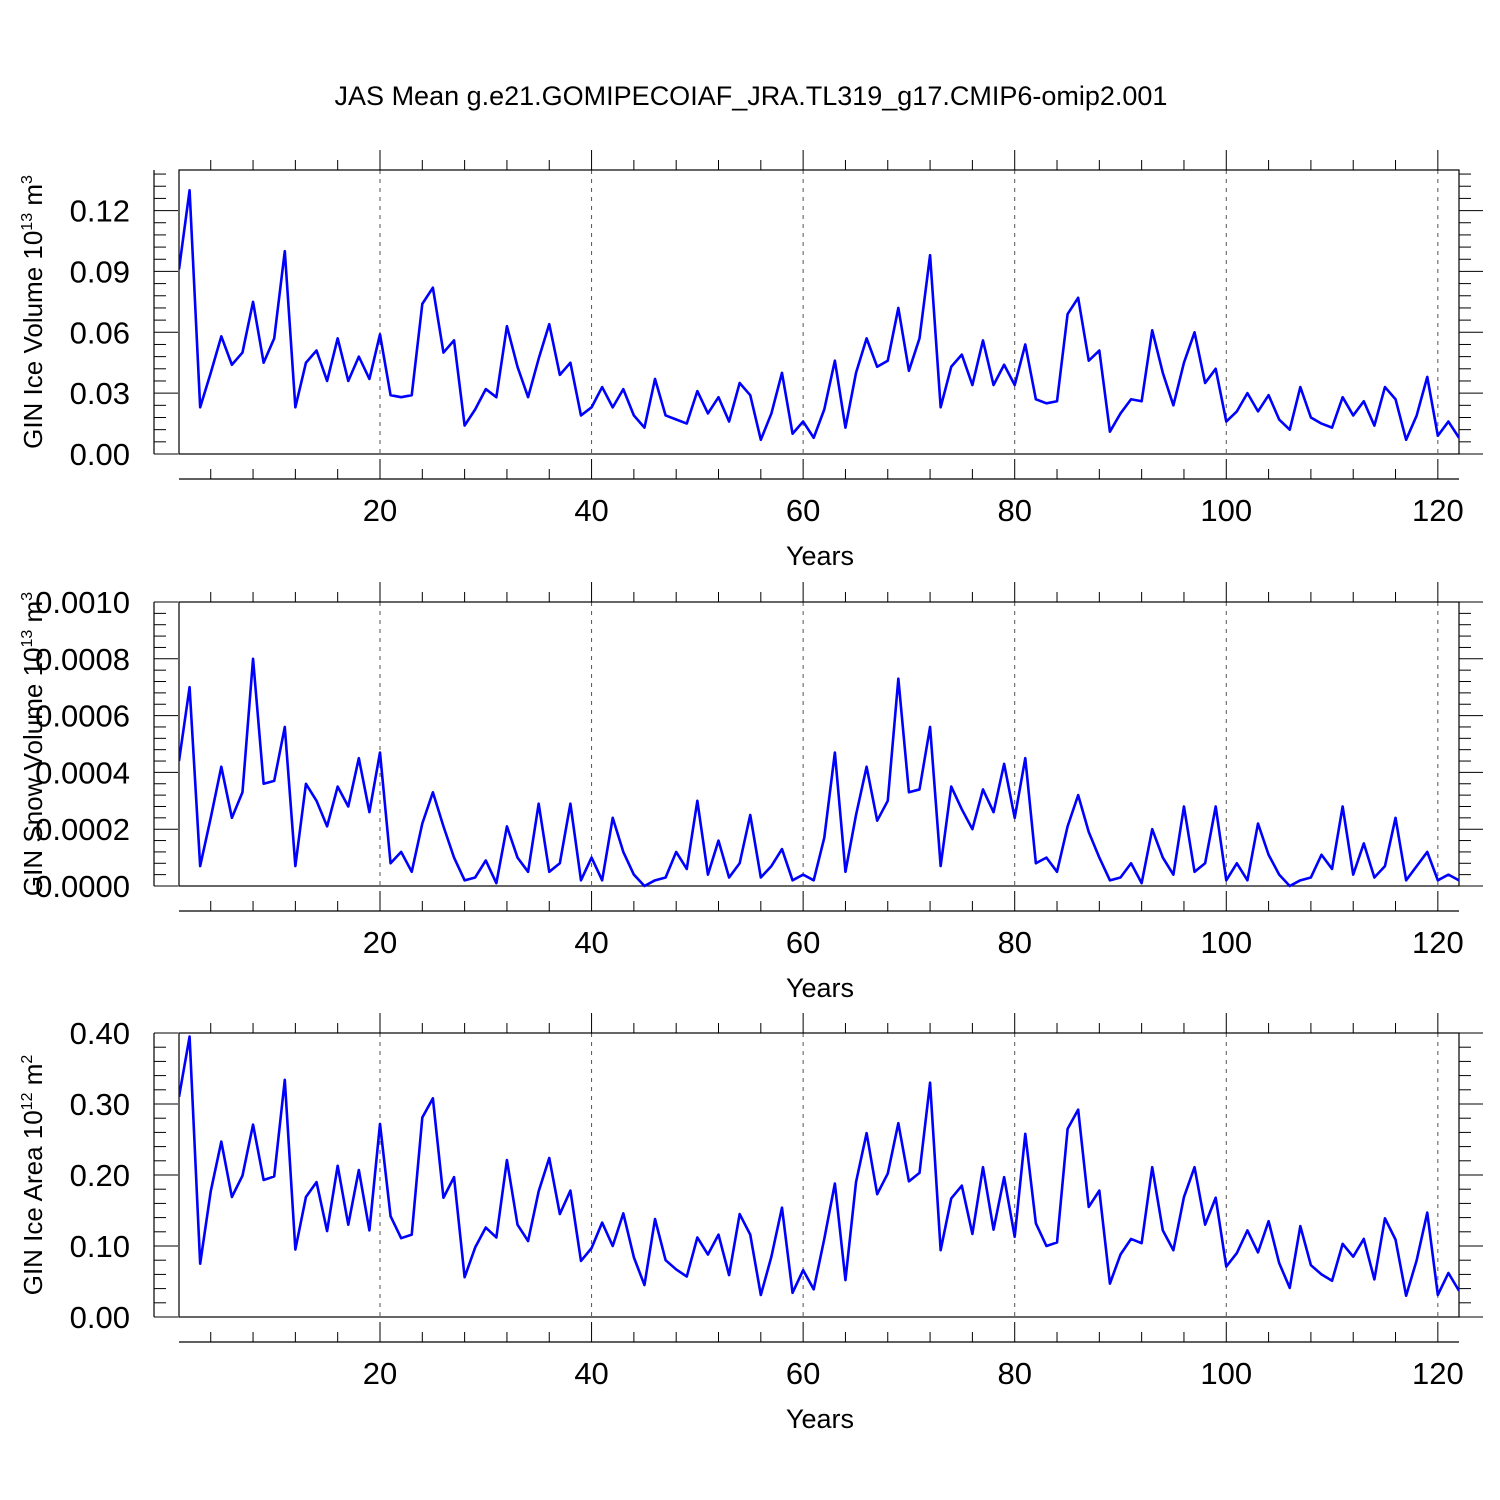  I want to click on y-tick-label: 0.0000, so click(82, 886).